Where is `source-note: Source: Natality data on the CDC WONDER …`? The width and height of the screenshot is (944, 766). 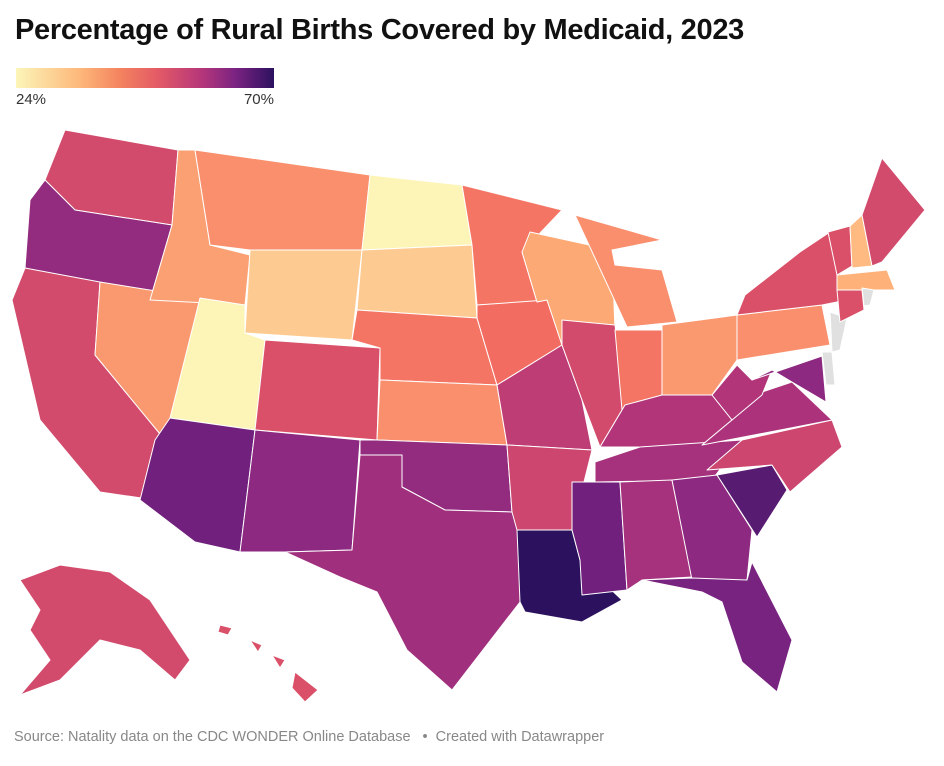 source-note: Source: Natality data on the CDC WONDER … is located at coordinates (212, 737).